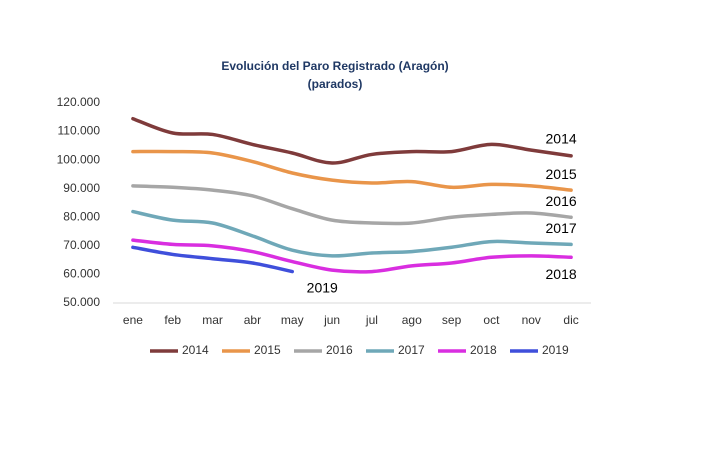 The height and width of the screenshot is (474, 720). I want to click on x-tick-label: oct, so click(491, 320).